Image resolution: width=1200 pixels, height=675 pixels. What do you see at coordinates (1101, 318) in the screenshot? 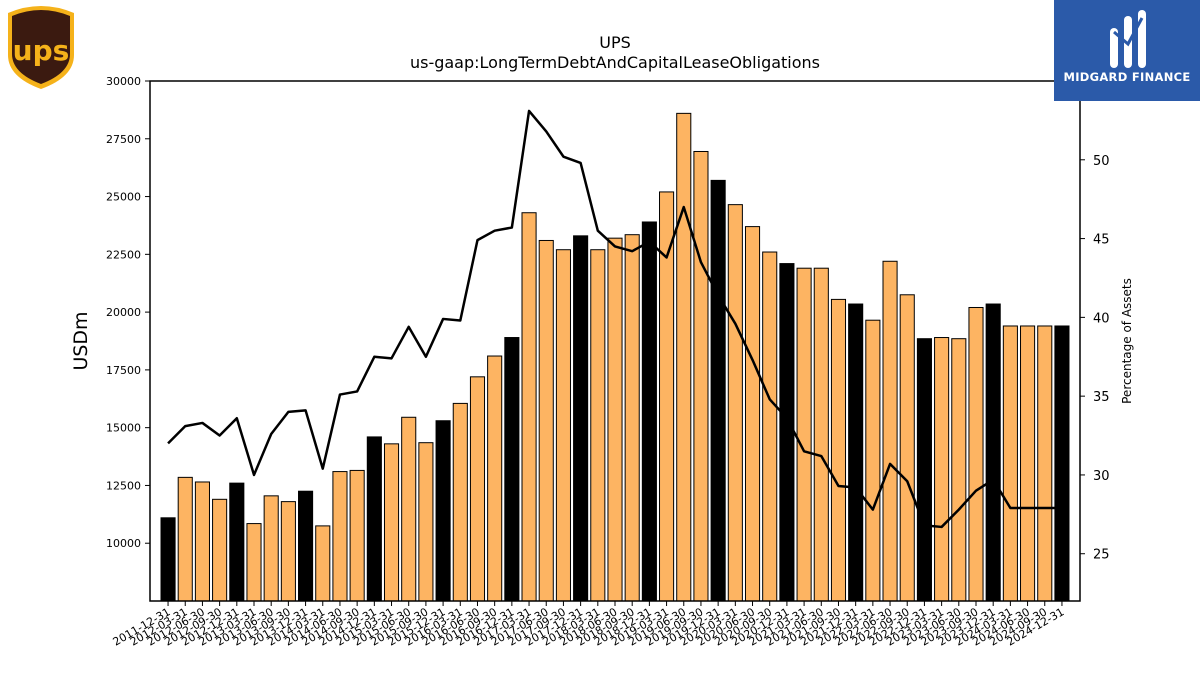
I see `y2-tick-label: 40` at bounding box center [1101, 318].